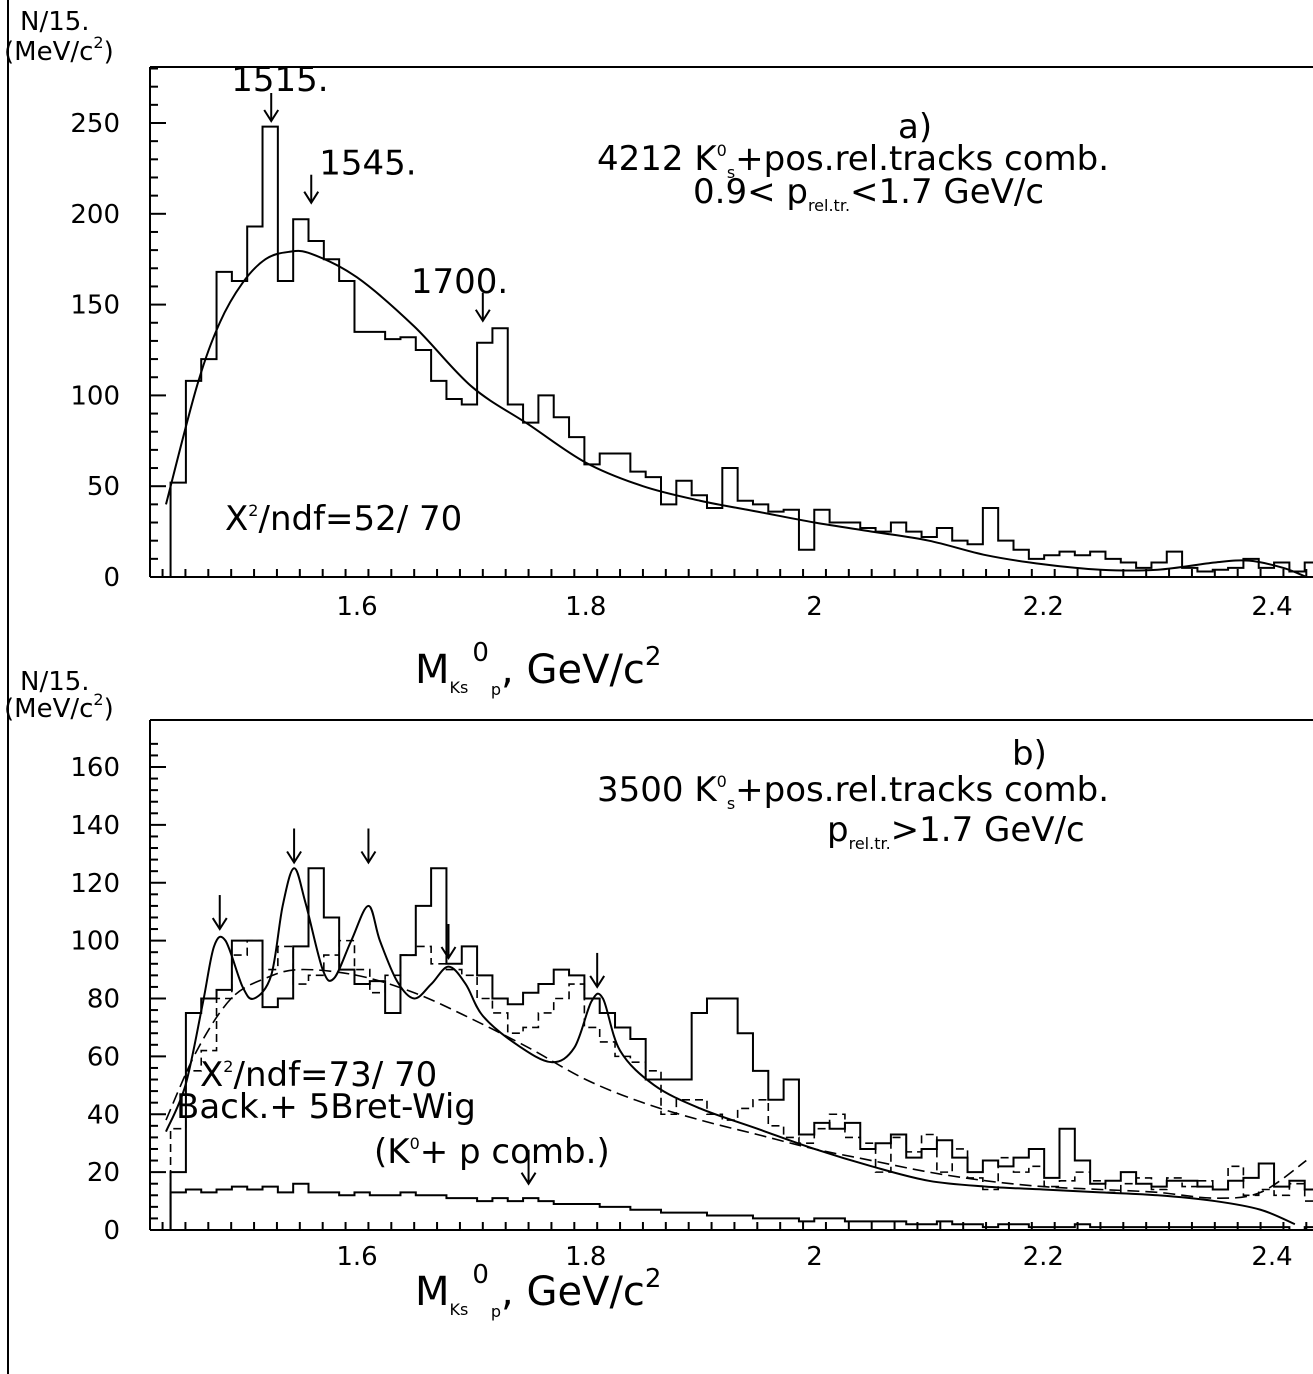  What do you see at coordinates (95, 396) in the screenshot?
I see `panel-a-y-tick-label: 100` at bounding box center [95, 396].